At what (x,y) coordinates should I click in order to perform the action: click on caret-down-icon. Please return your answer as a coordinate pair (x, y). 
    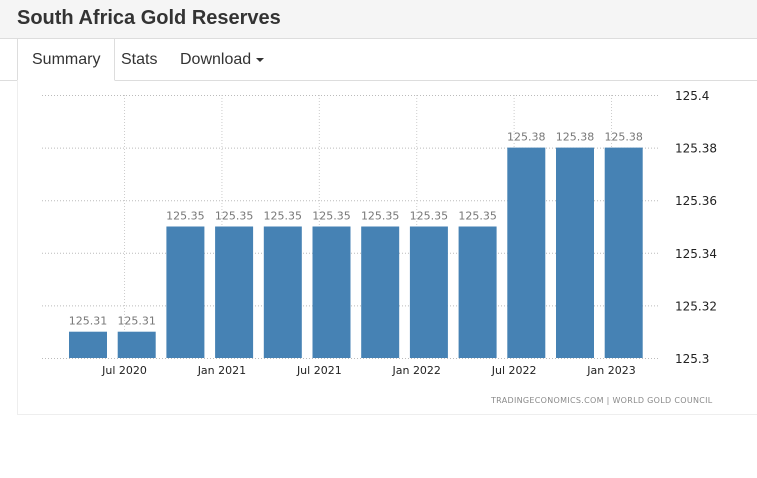
    Looking at the image, I should click on (260, 59).